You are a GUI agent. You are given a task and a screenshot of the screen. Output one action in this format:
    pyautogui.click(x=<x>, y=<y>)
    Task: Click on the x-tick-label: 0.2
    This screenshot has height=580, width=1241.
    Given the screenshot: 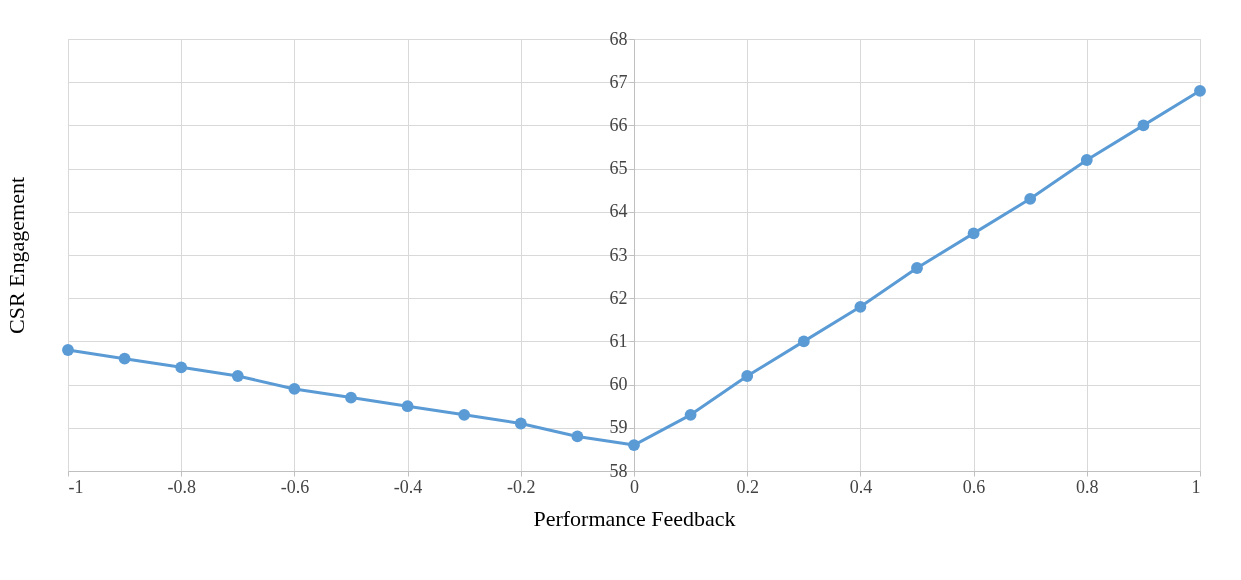 What is the action you would take?
    pyautogui.click(x=747, y=486)
    